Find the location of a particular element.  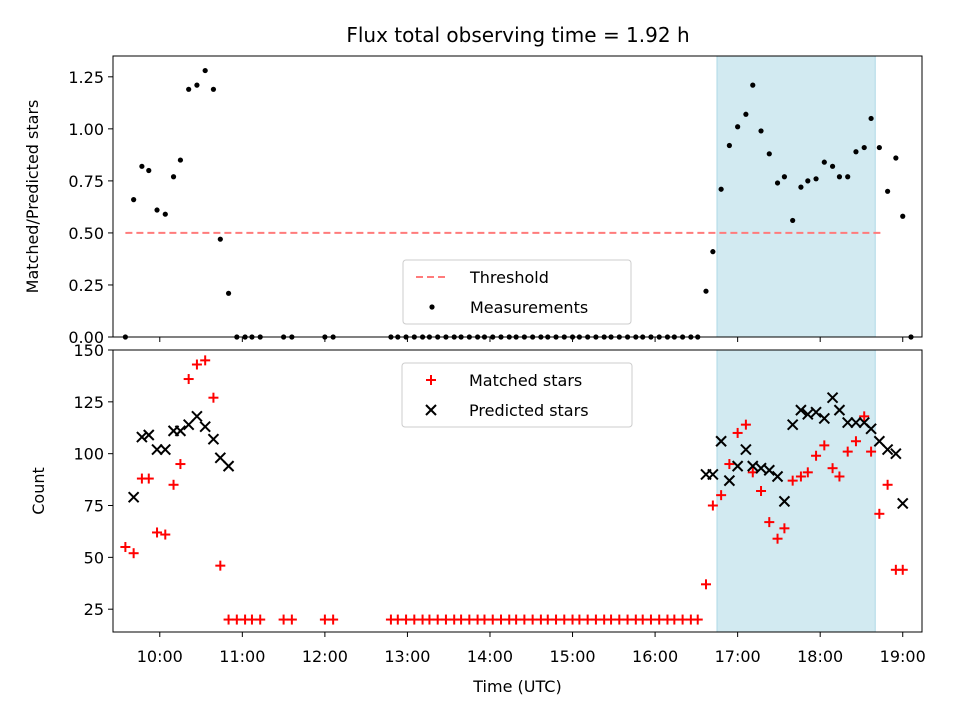

legend-box is located at coordinates (517, 292).